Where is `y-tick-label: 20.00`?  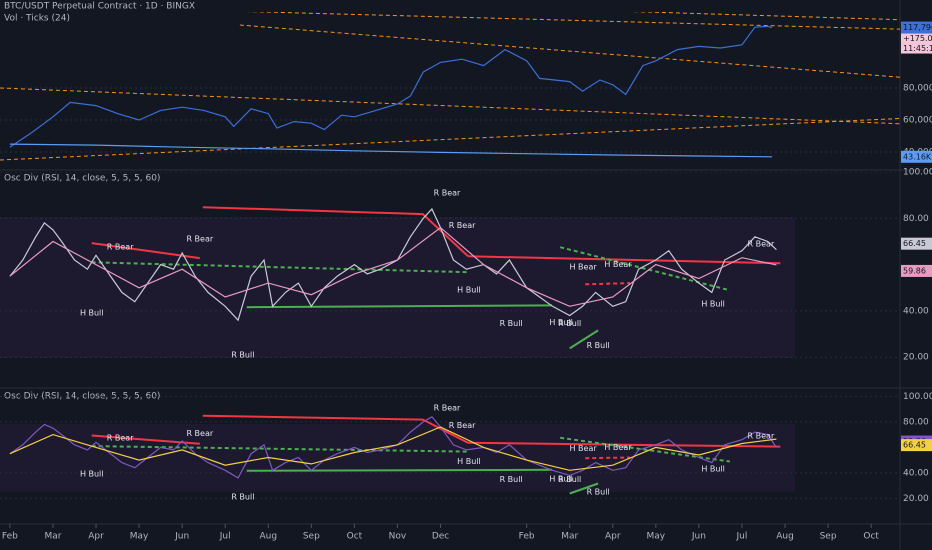 y-tick-label: 20.00 is located at coordinates (916, 499).